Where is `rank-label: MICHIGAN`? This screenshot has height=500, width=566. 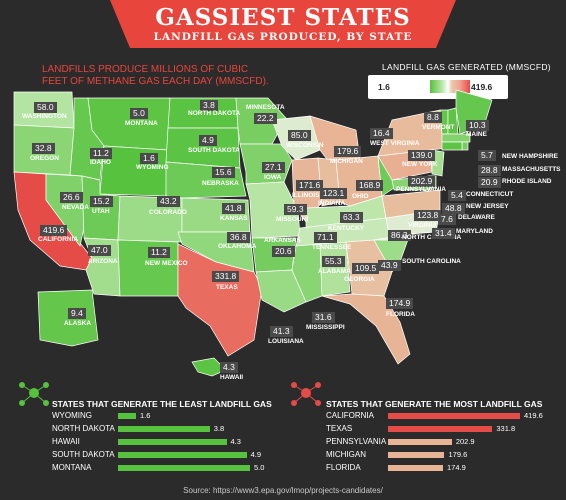 rank-label: MICHIGAN is located at coordinates (346, 454).